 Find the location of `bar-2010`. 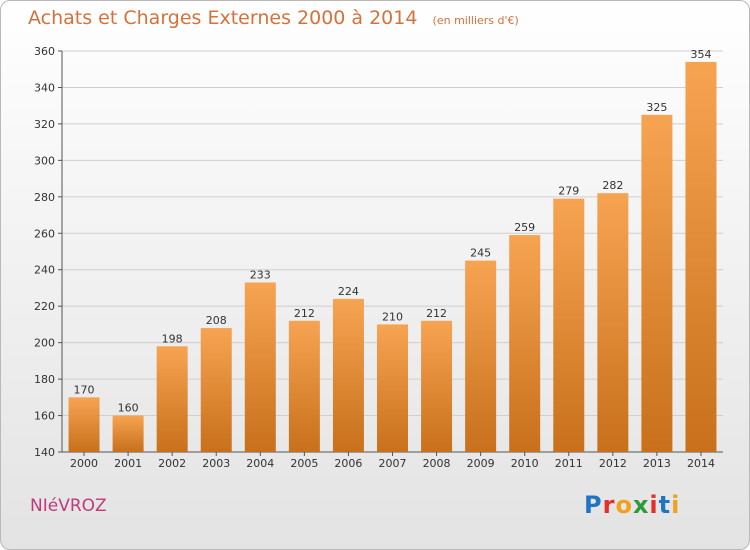

bar-2010 is located at coordinates (525, 343).